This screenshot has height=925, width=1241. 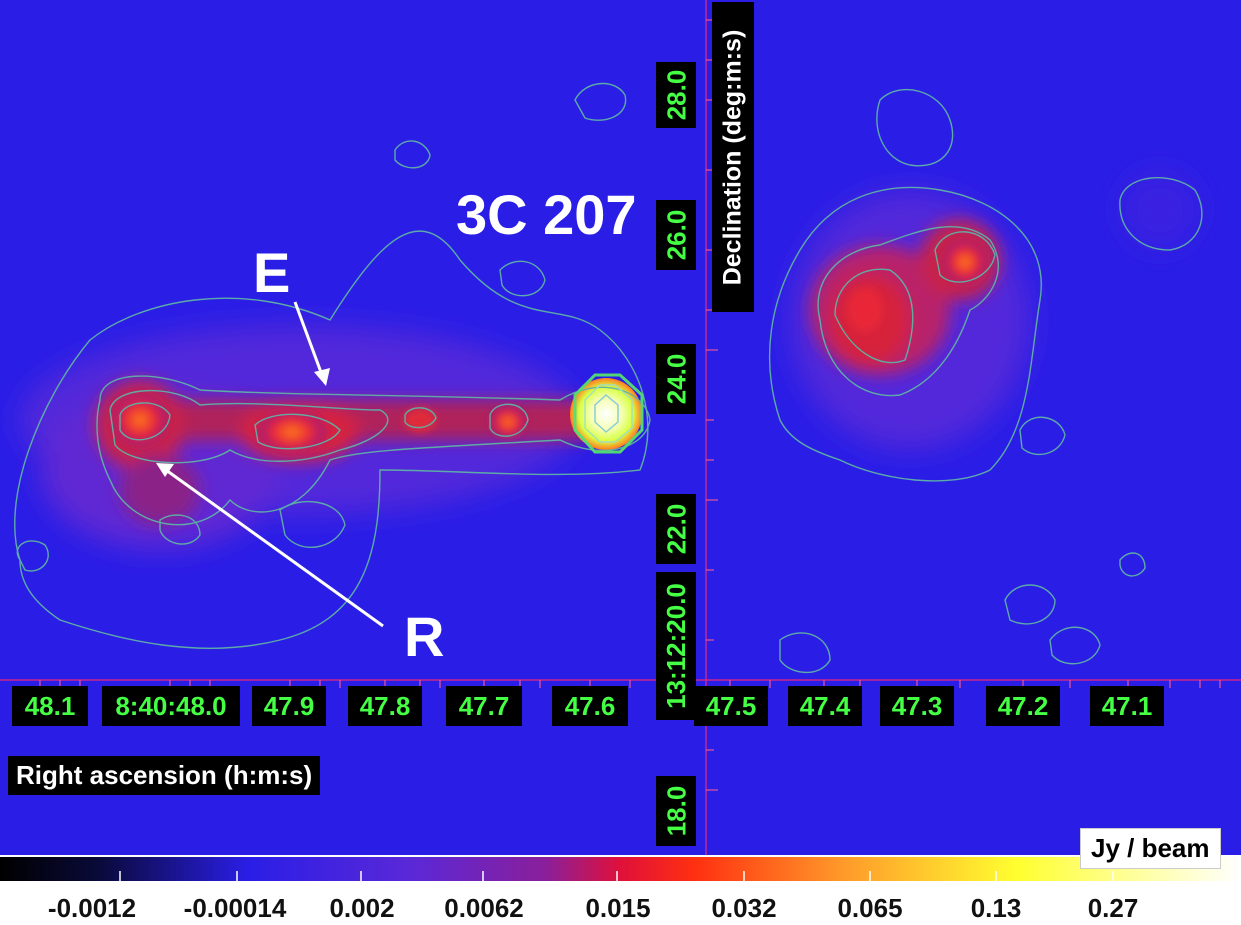 What do you see at coordinates (618, 908) in the screenshot?
I see `colorbar-tick-label: 0.015` at bounding box center [618, 908].